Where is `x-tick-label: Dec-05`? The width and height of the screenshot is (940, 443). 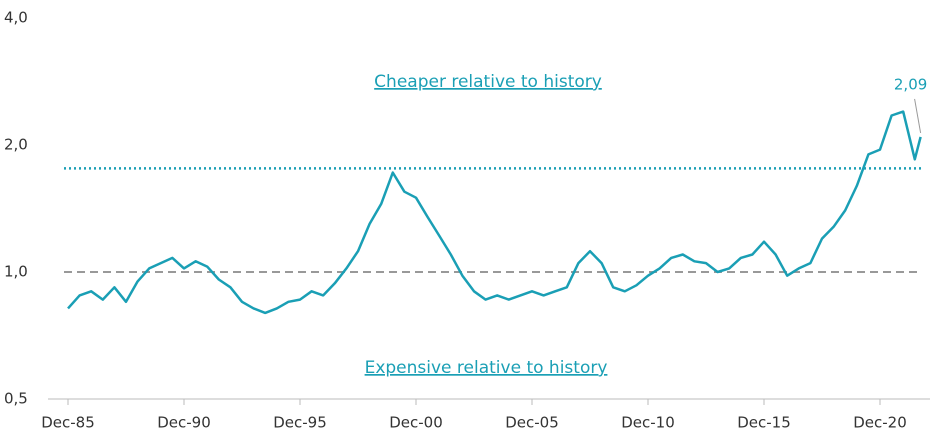
x-tick-label: Dec-05 is located at coordinates (532, 423).